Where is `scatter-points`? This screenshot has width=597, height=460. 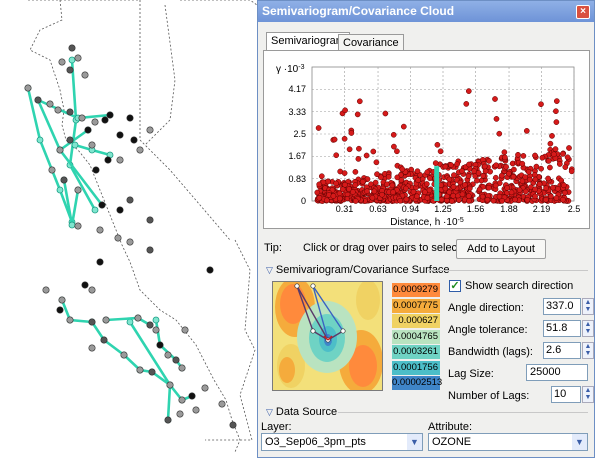 scatter-points is located at coordinates (444, 146).